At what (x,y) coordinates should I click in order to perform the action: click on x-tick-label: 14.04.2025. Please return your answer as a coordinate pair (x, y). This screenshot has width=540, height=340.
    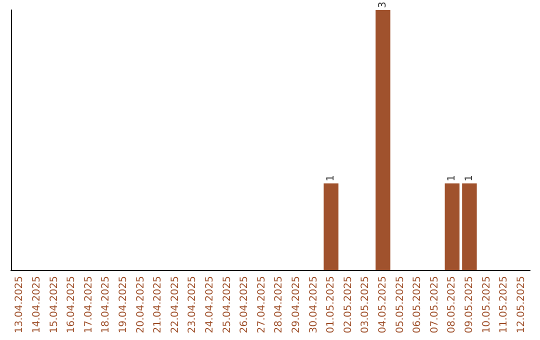
    Looking at the image, I should click on (36, 305).